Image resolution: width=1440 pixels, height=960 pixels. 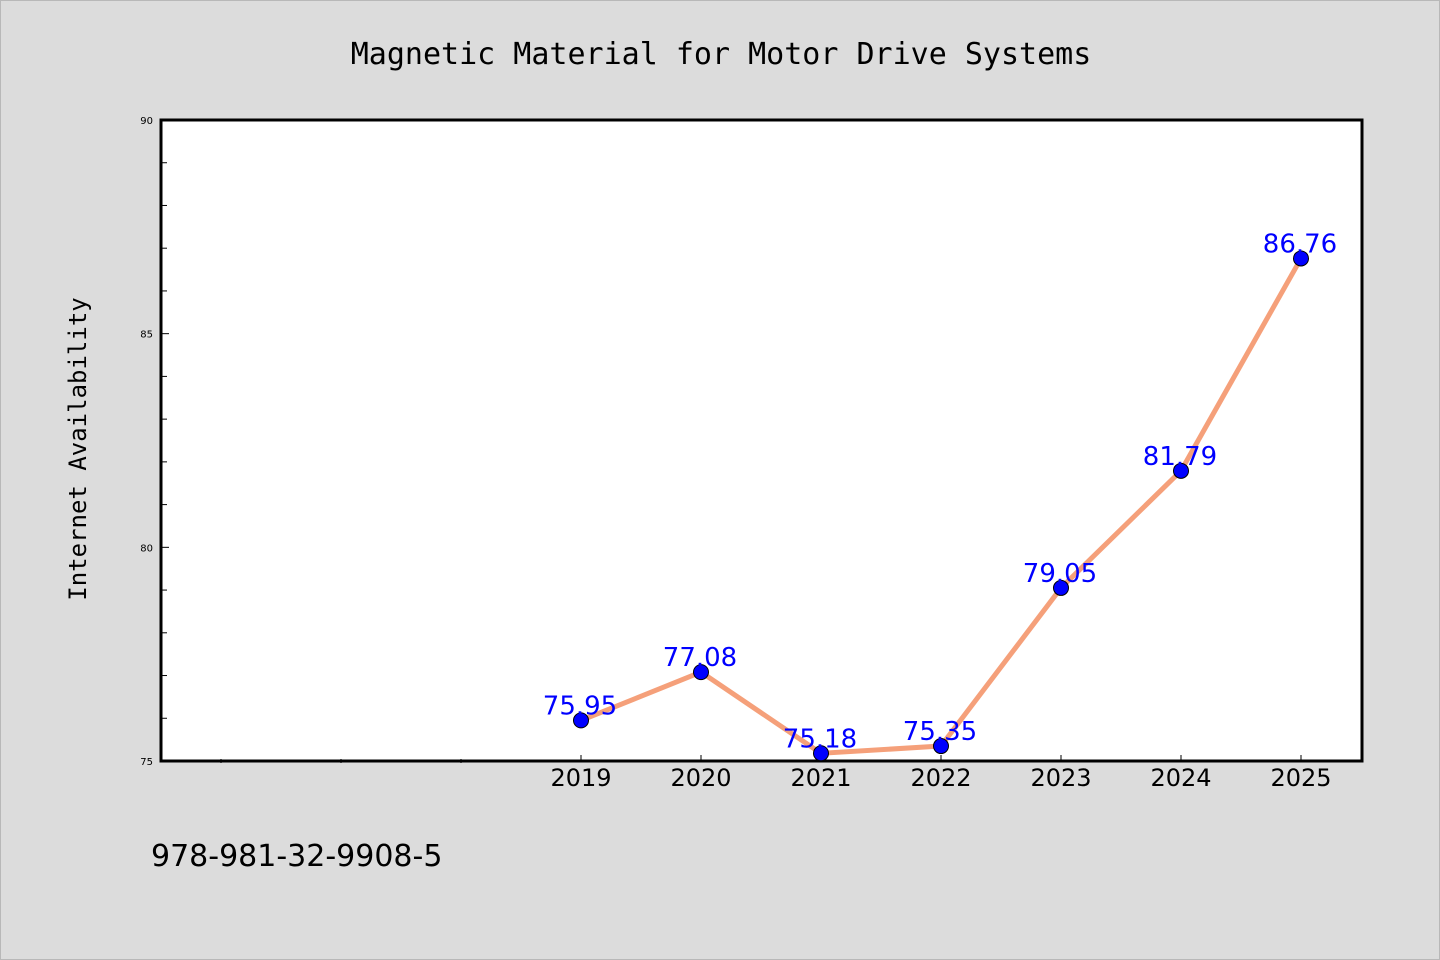 I want to click on y-axis-title: Internet Availability, so click(x=78, y=448).